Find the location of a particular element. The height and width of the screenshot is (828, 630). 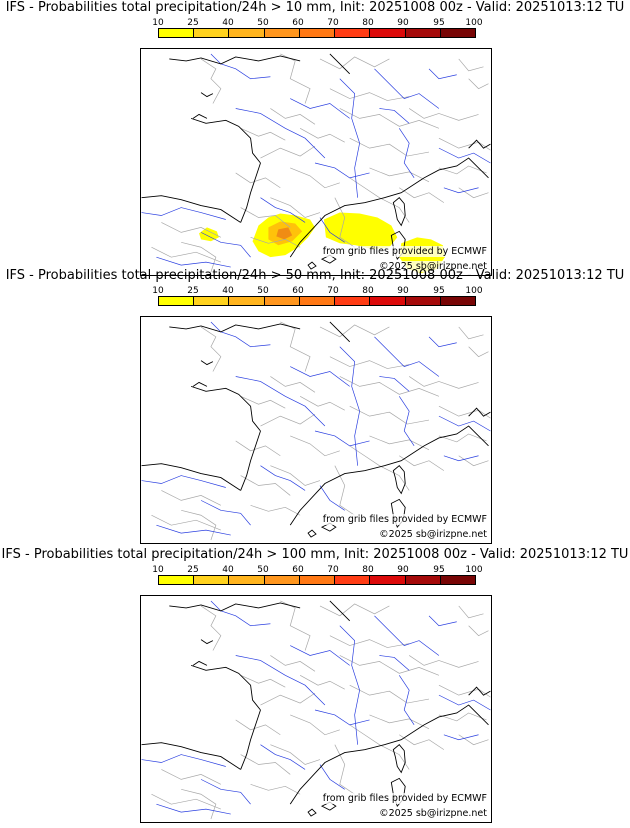

precip-area-balearic-sea is located at coordinates (360, 231).